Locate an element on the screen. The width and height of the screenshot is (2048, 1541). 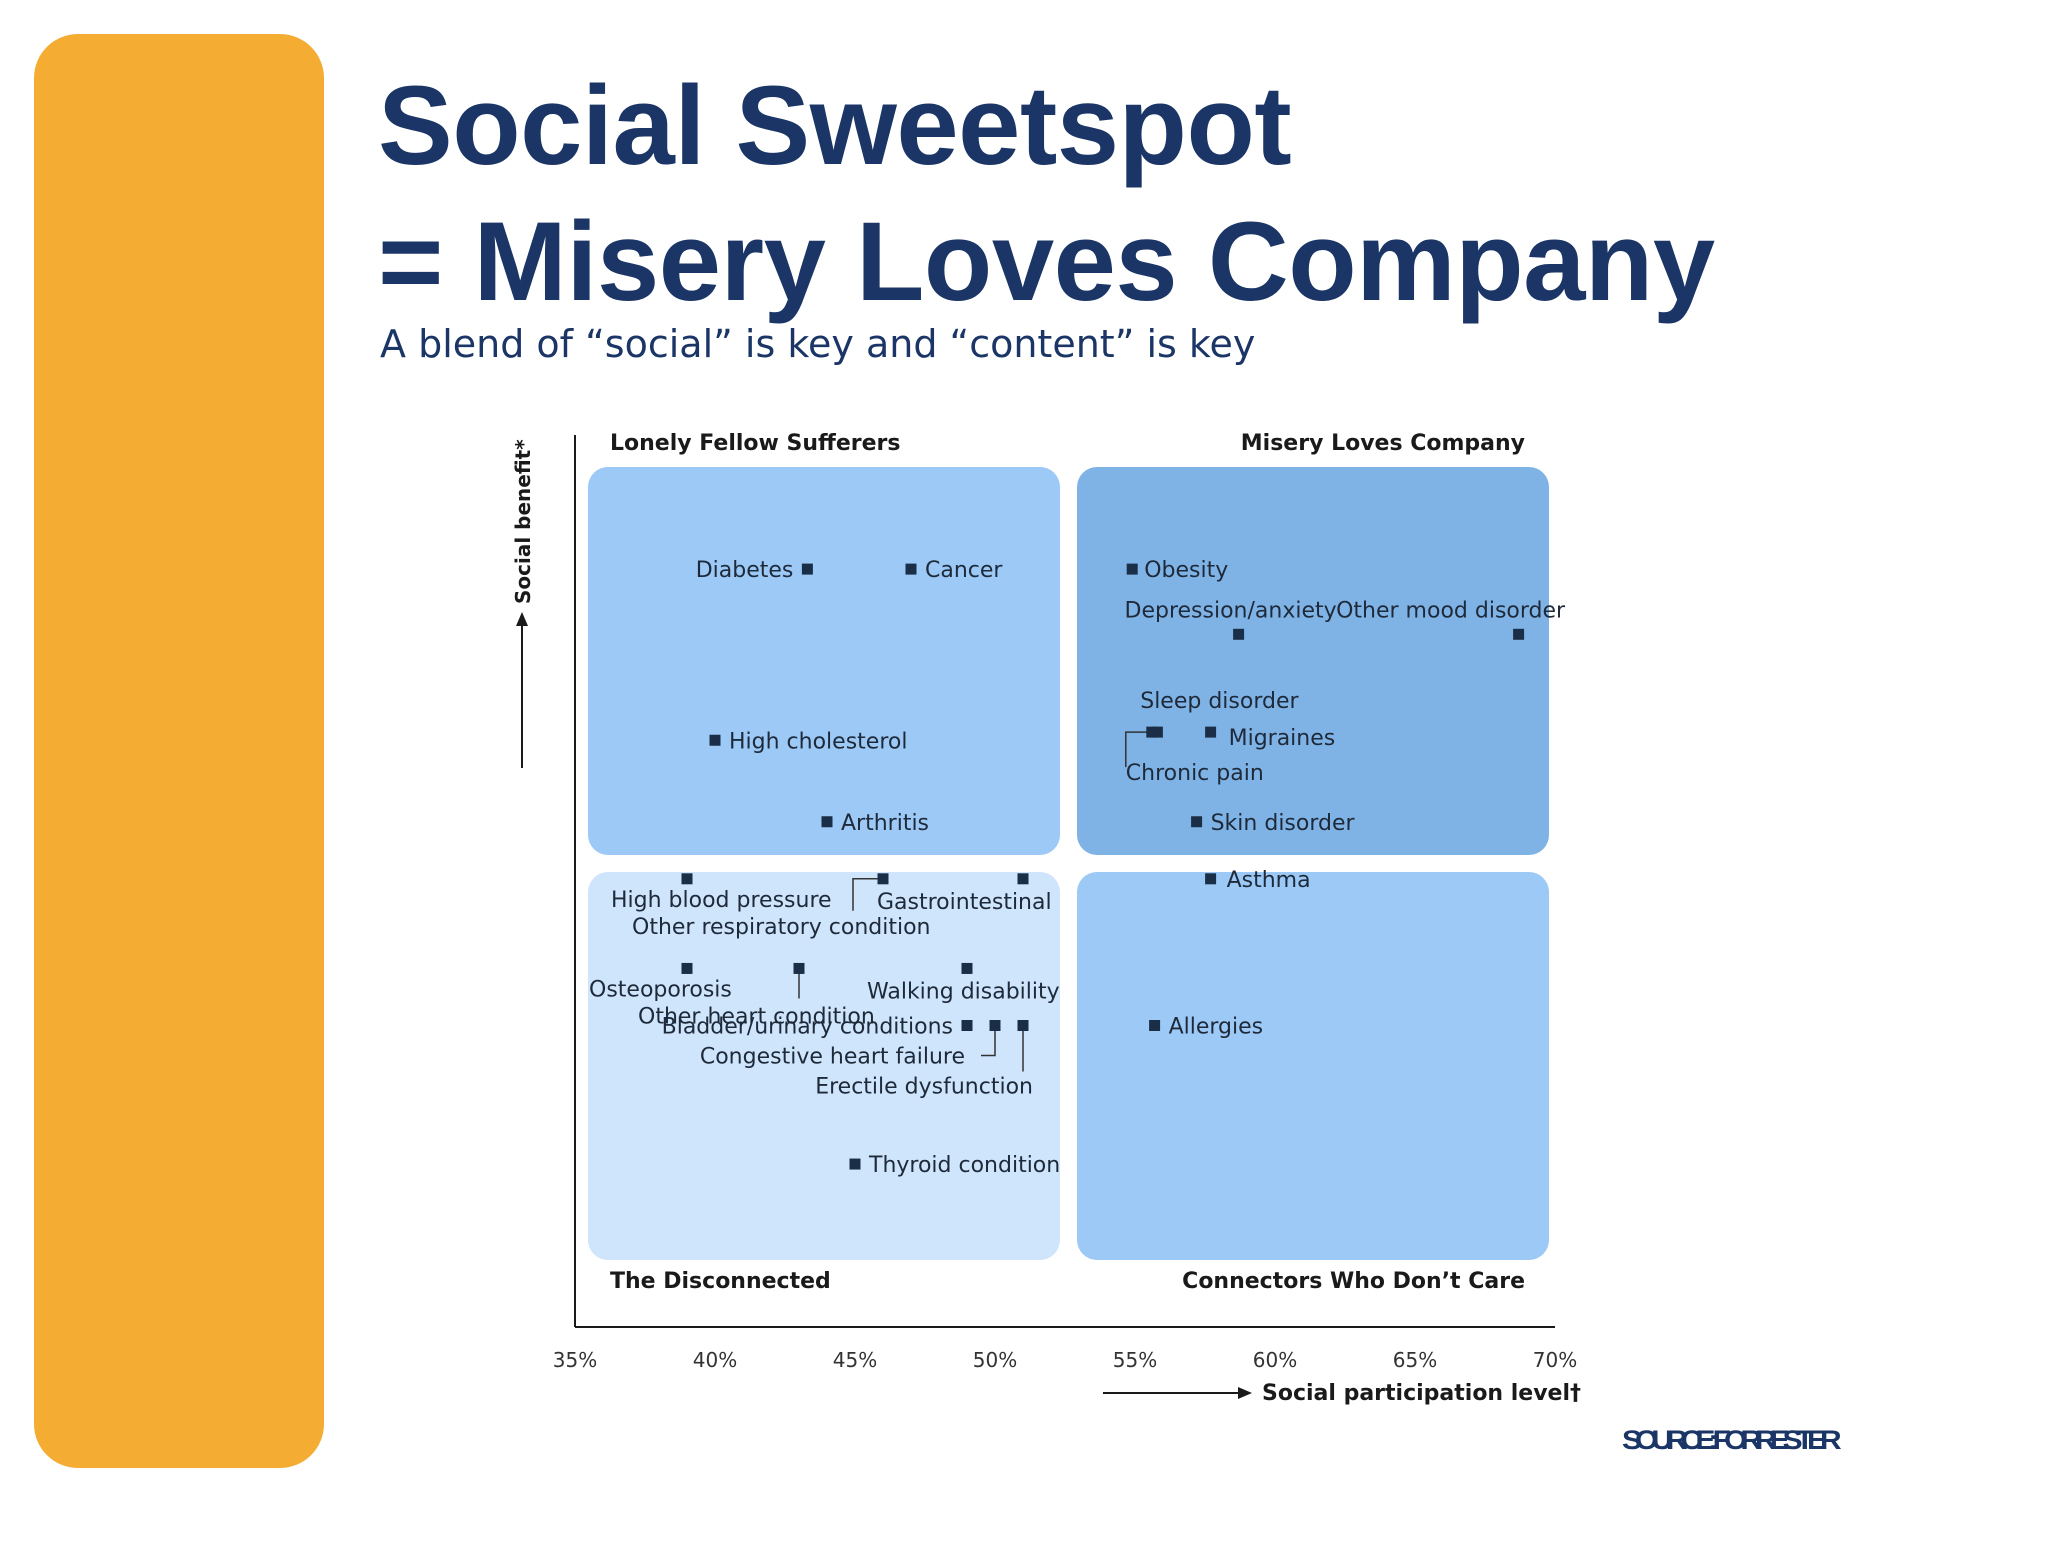
point-marker-thyroid-condition is located at coordinates (855, 1164).